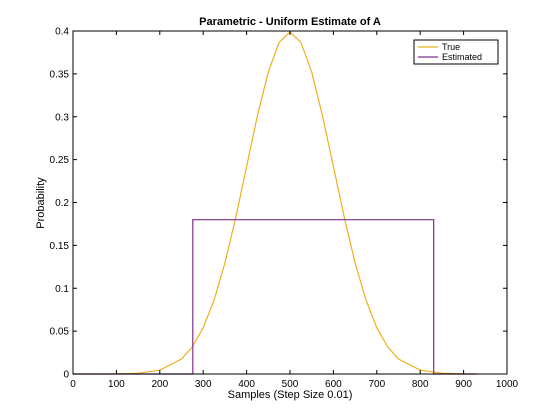  Describe the element at coordinates (420, 384) in the screenshot. I see `x-tick-label: 800` at that location.